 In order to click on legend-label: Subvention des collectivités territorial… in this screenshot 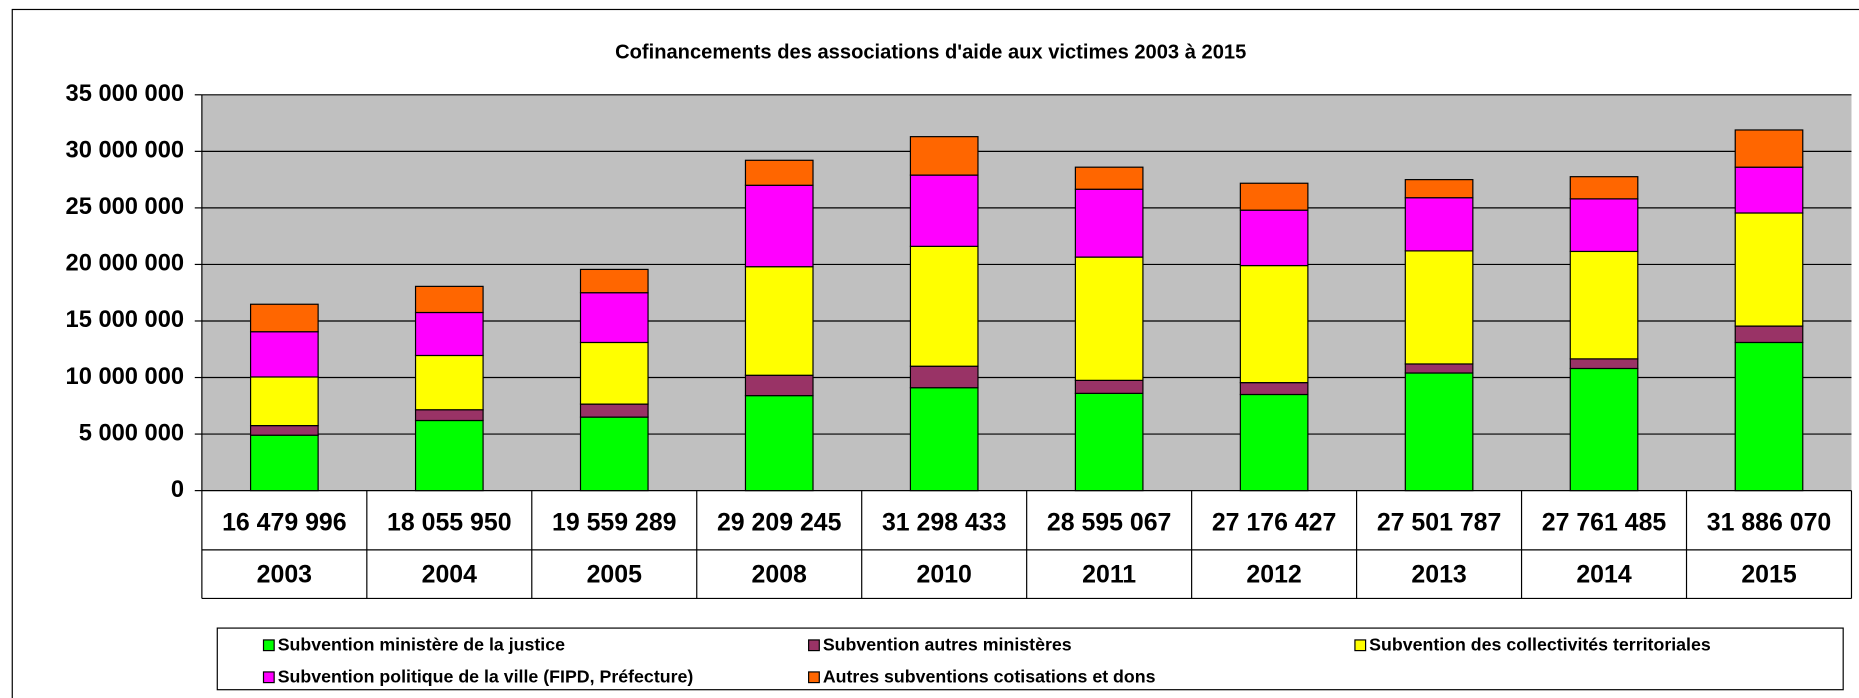, I will do `click(1540, 645)`.